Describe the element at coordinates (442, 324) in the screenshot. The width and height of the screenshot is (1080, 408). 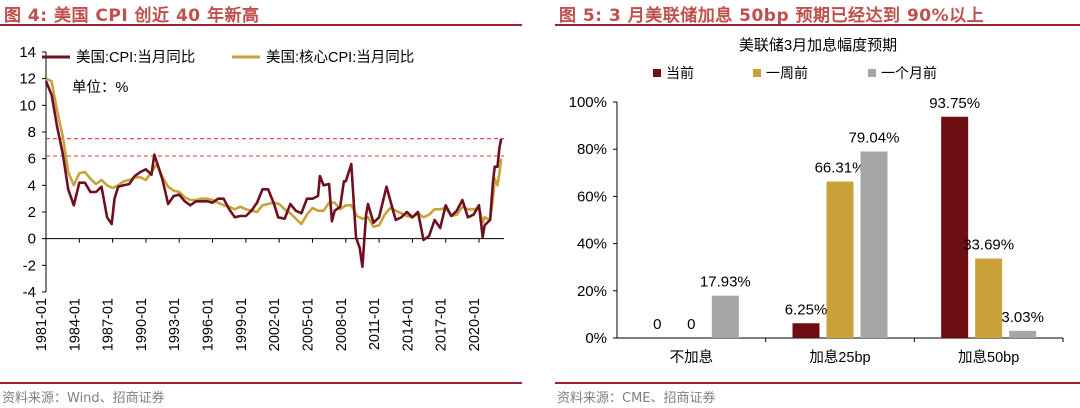
I see `x-tick-label: 2017-01` at that location.